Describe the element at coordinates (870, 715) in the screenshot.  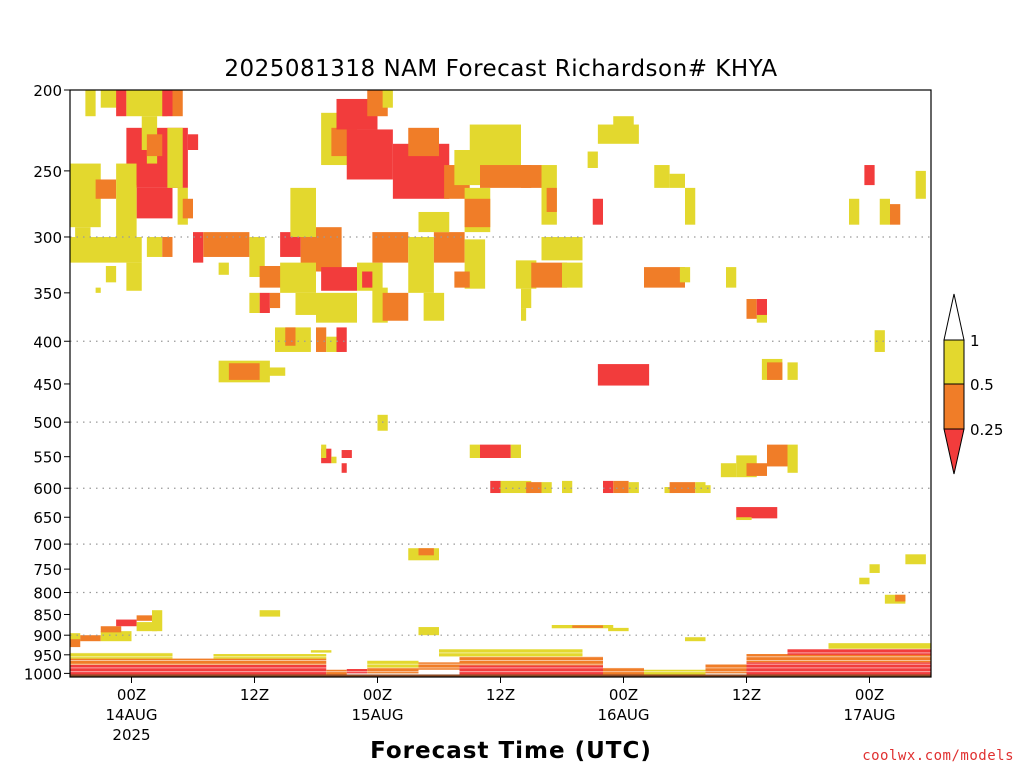
I see `xtick-date: 17AUG` at that location.